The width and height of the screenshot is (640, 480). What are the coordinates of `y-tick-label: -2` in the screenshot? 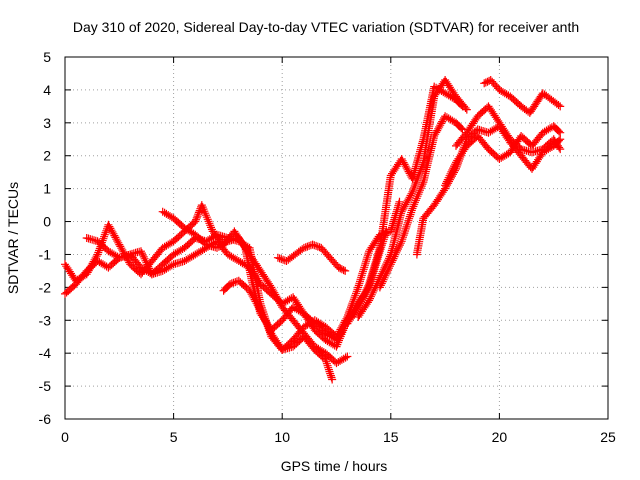 It's located at (45, 287).